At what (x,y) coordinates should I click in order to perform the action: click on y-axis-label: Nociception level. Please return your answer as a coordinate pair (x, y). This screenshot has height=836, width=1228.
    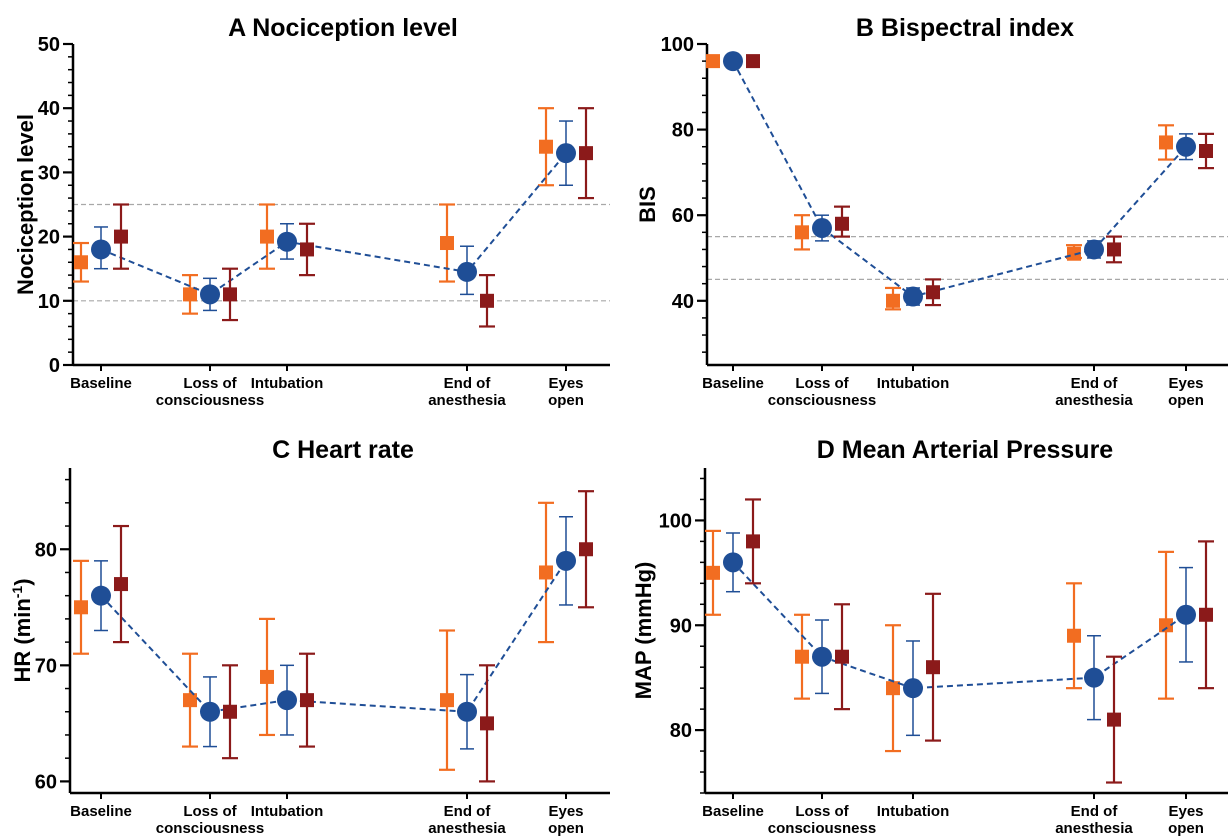
    Looking at the image, I should click on (25, 204).